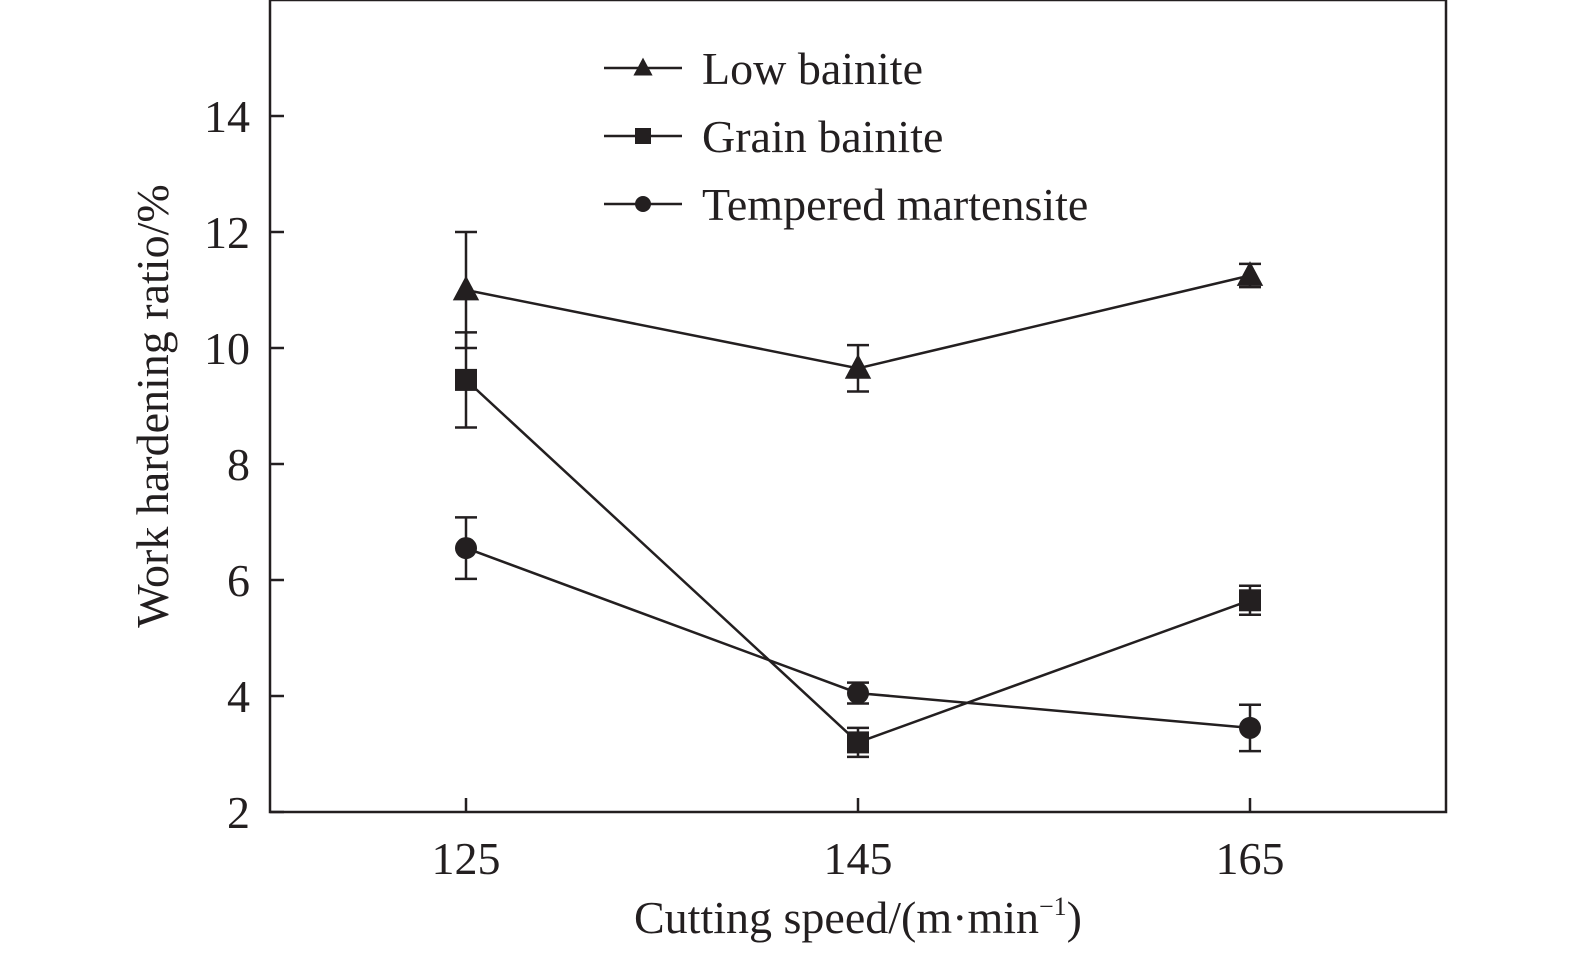 The image size is (1575, 955). Describe the element at coordinates (895, 204) in the screenshot. I see `legend-label-tempered-martensite: Tempered martensite` at that location.